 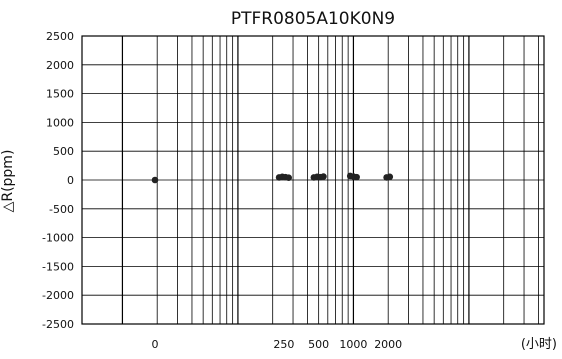 What do you see at coordinates (70, 180) in the screenshot?
I see `y-tick-label: 0` at bounding box center [70, 180].